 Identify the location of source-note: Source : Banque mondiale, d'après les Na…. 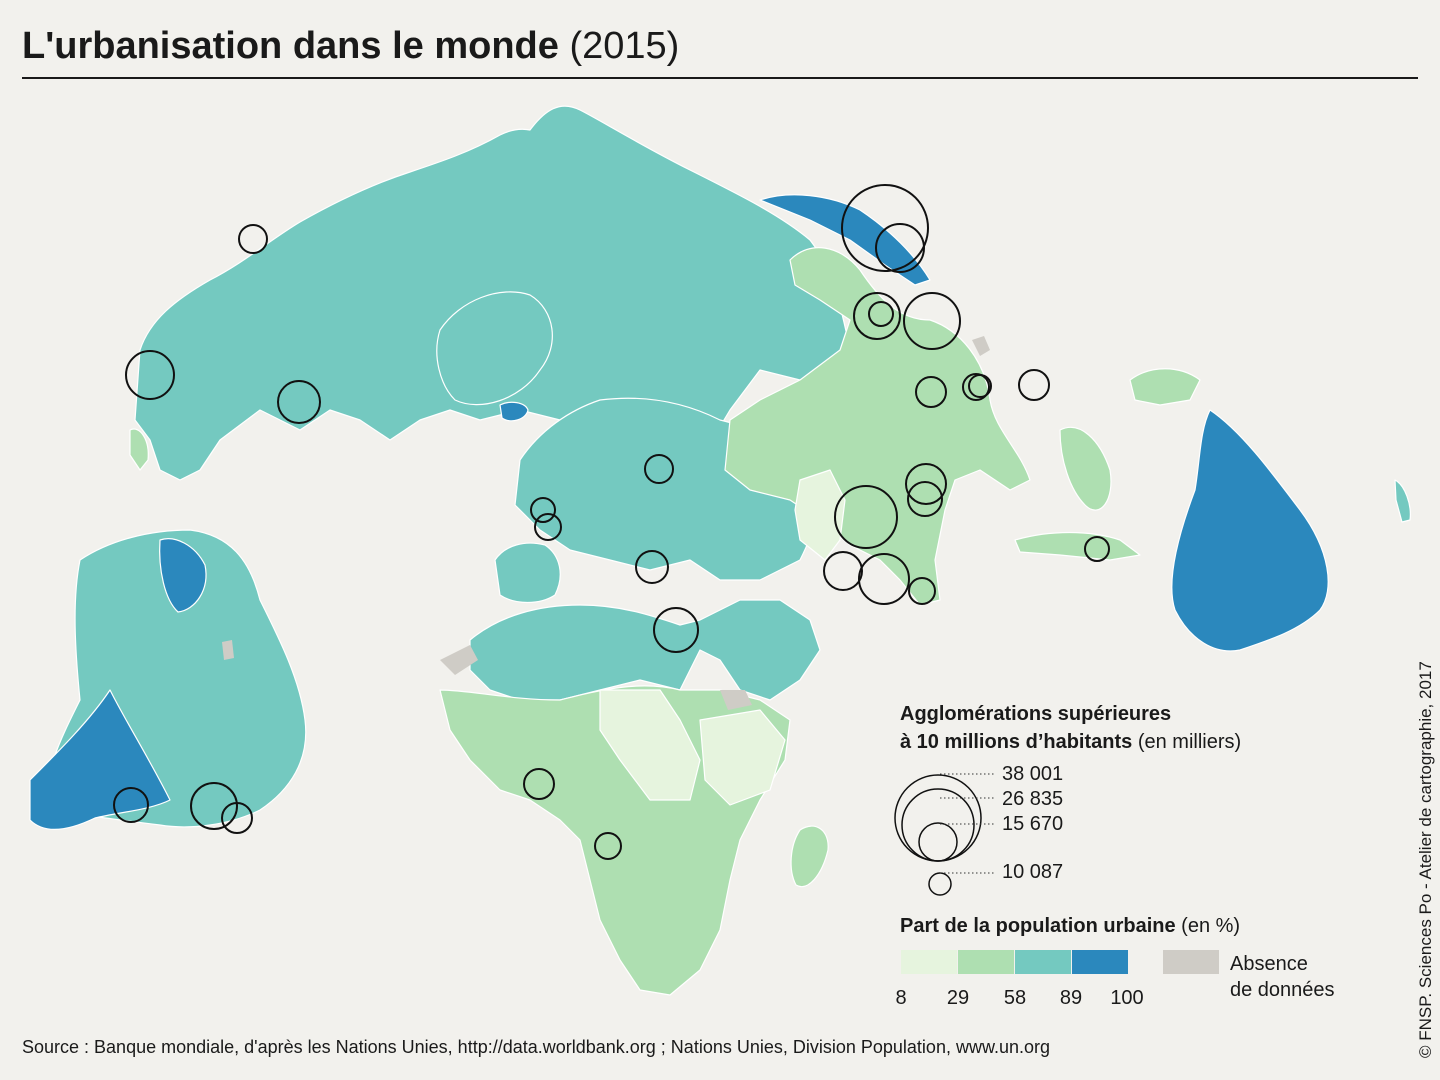
(536, 1047).